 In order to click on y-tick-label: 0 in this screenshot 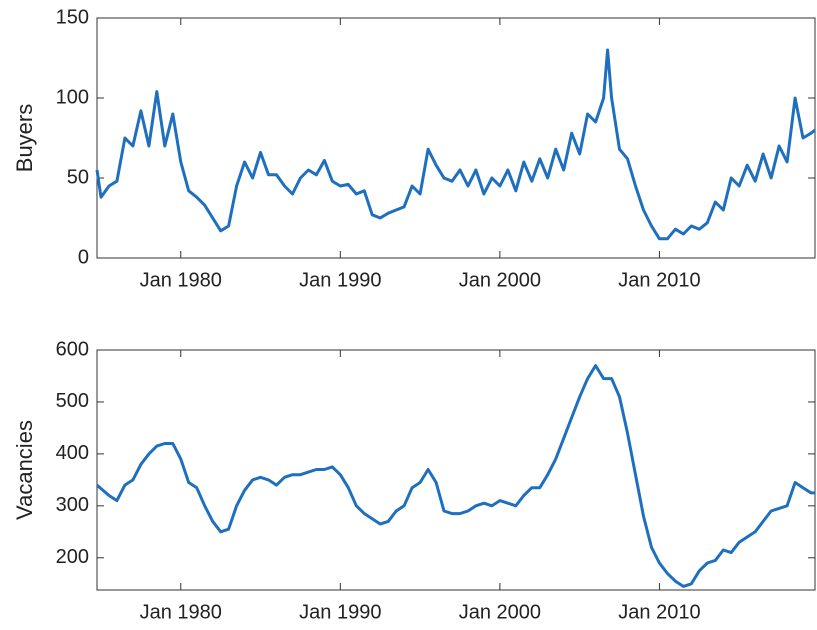, I will do `click(83, 257)`.